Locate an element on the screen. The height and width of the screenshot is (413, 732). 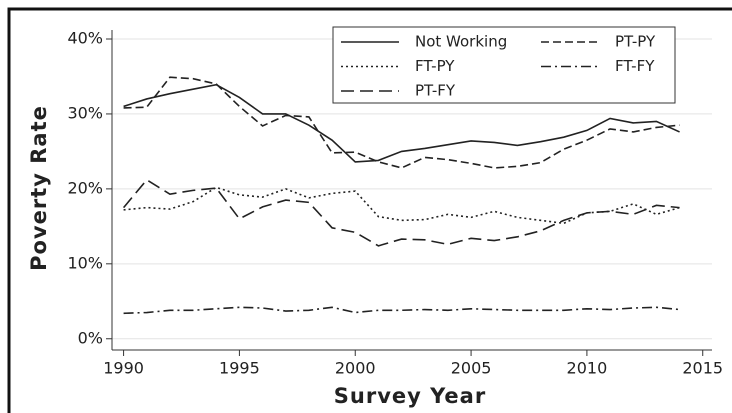
x-tick-label: 2010 is located at coordinates (587, 368).